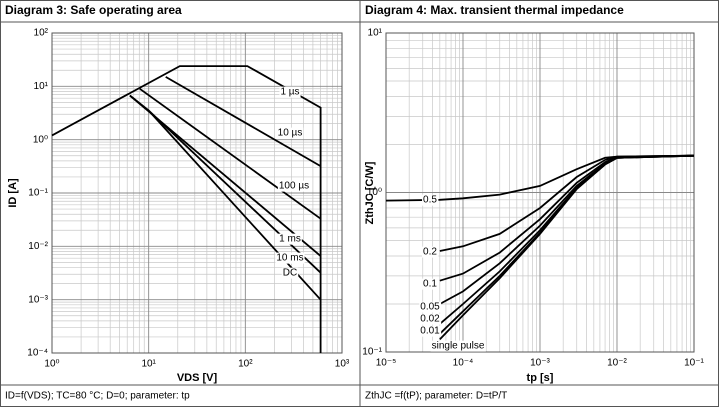  I want to click on series-label: 10 ms, so click(289, 258).